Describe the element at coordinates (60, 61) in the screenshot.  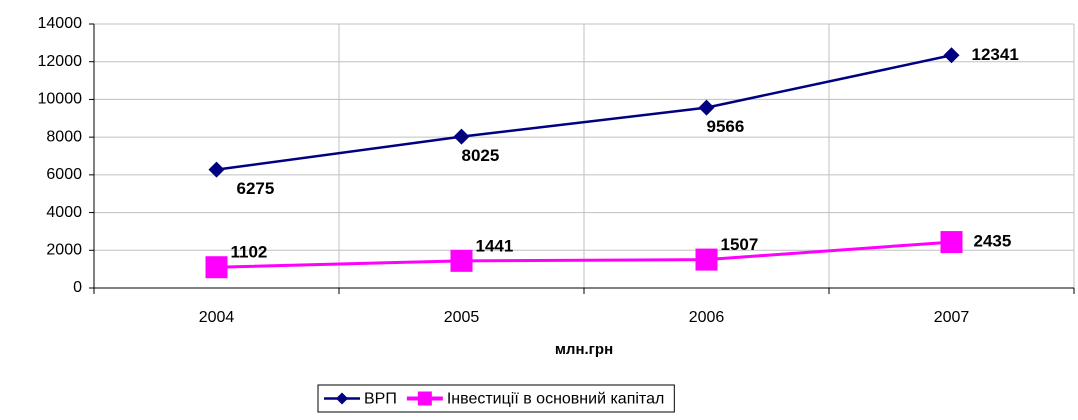
I see `y-tick-label: 12000` at that location.